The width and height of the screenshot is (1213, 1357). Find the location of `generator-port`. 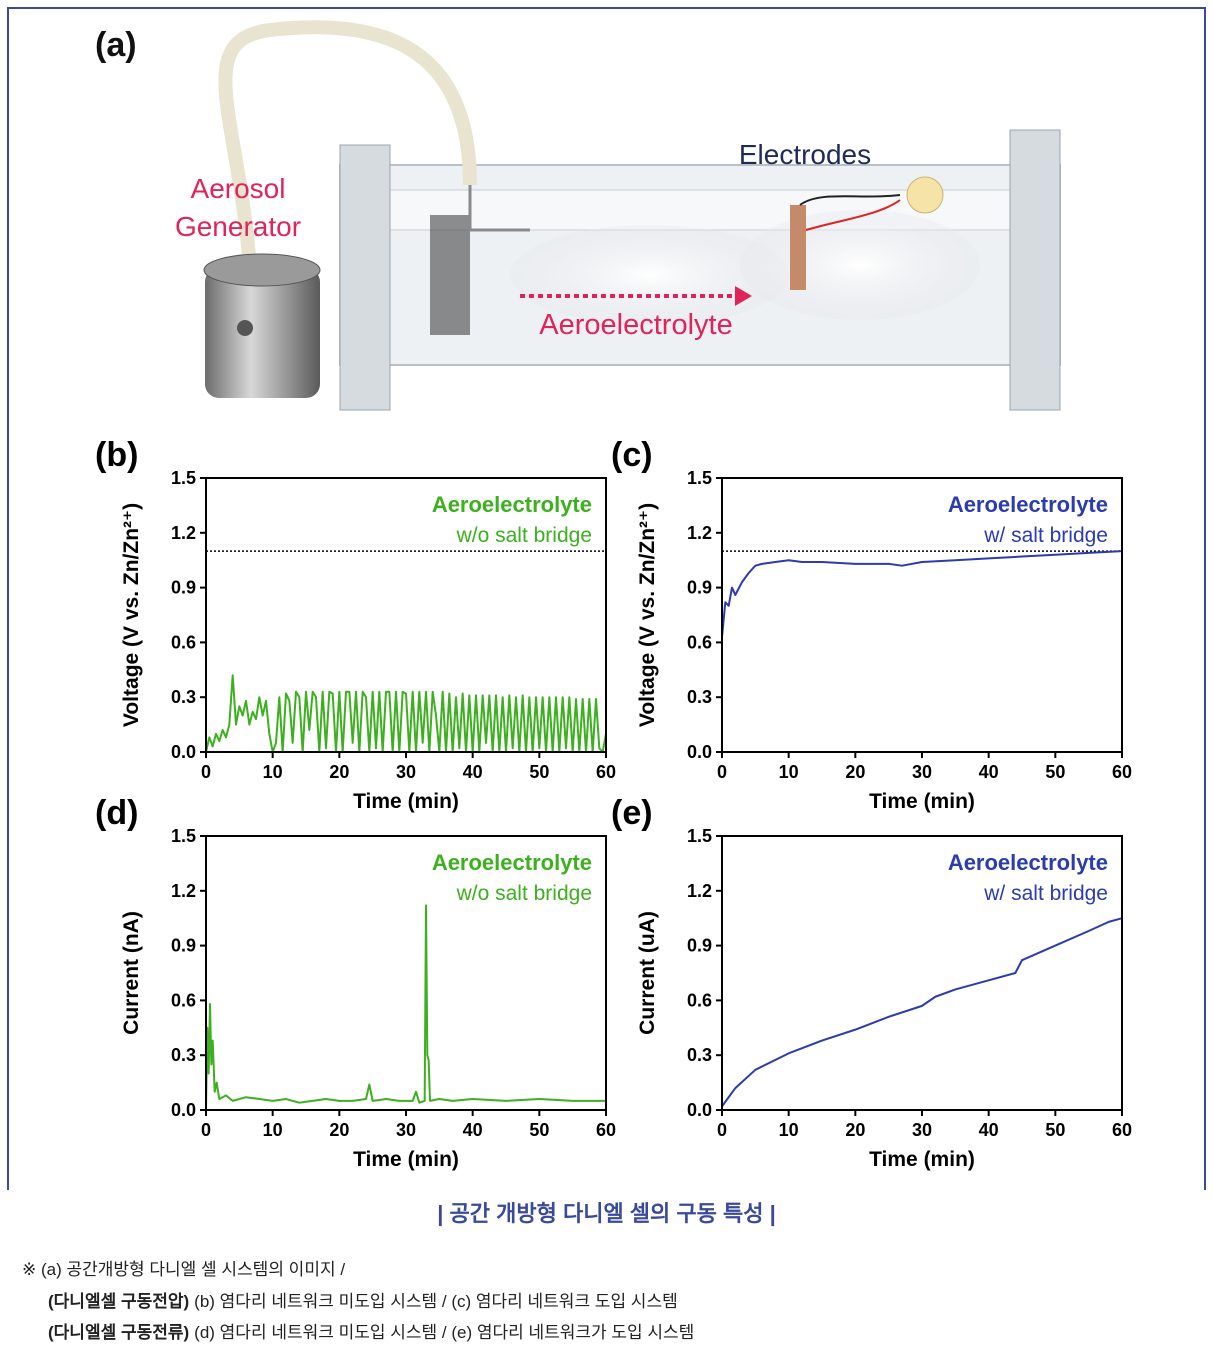

generator-port is located at coordinates (245, 328).